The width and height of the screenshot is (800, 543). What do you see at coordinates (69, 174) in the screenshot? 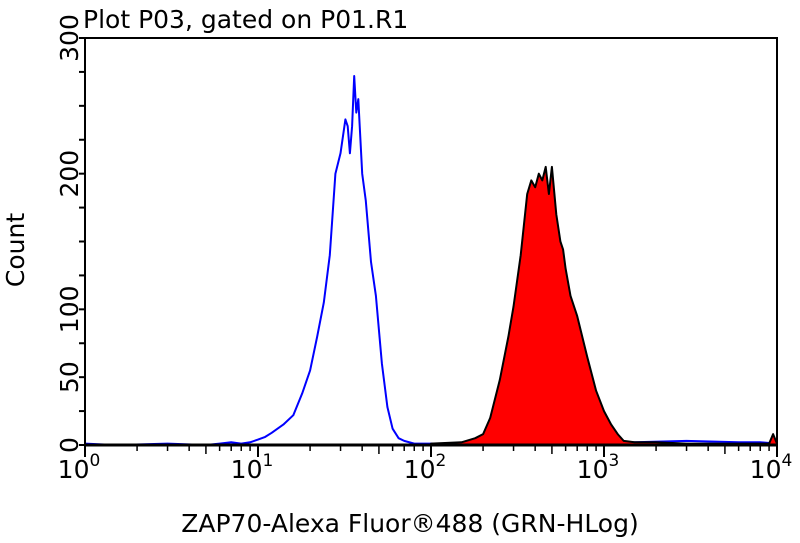
I see `y-tick-label: 200` at bounding box center [69, 174].